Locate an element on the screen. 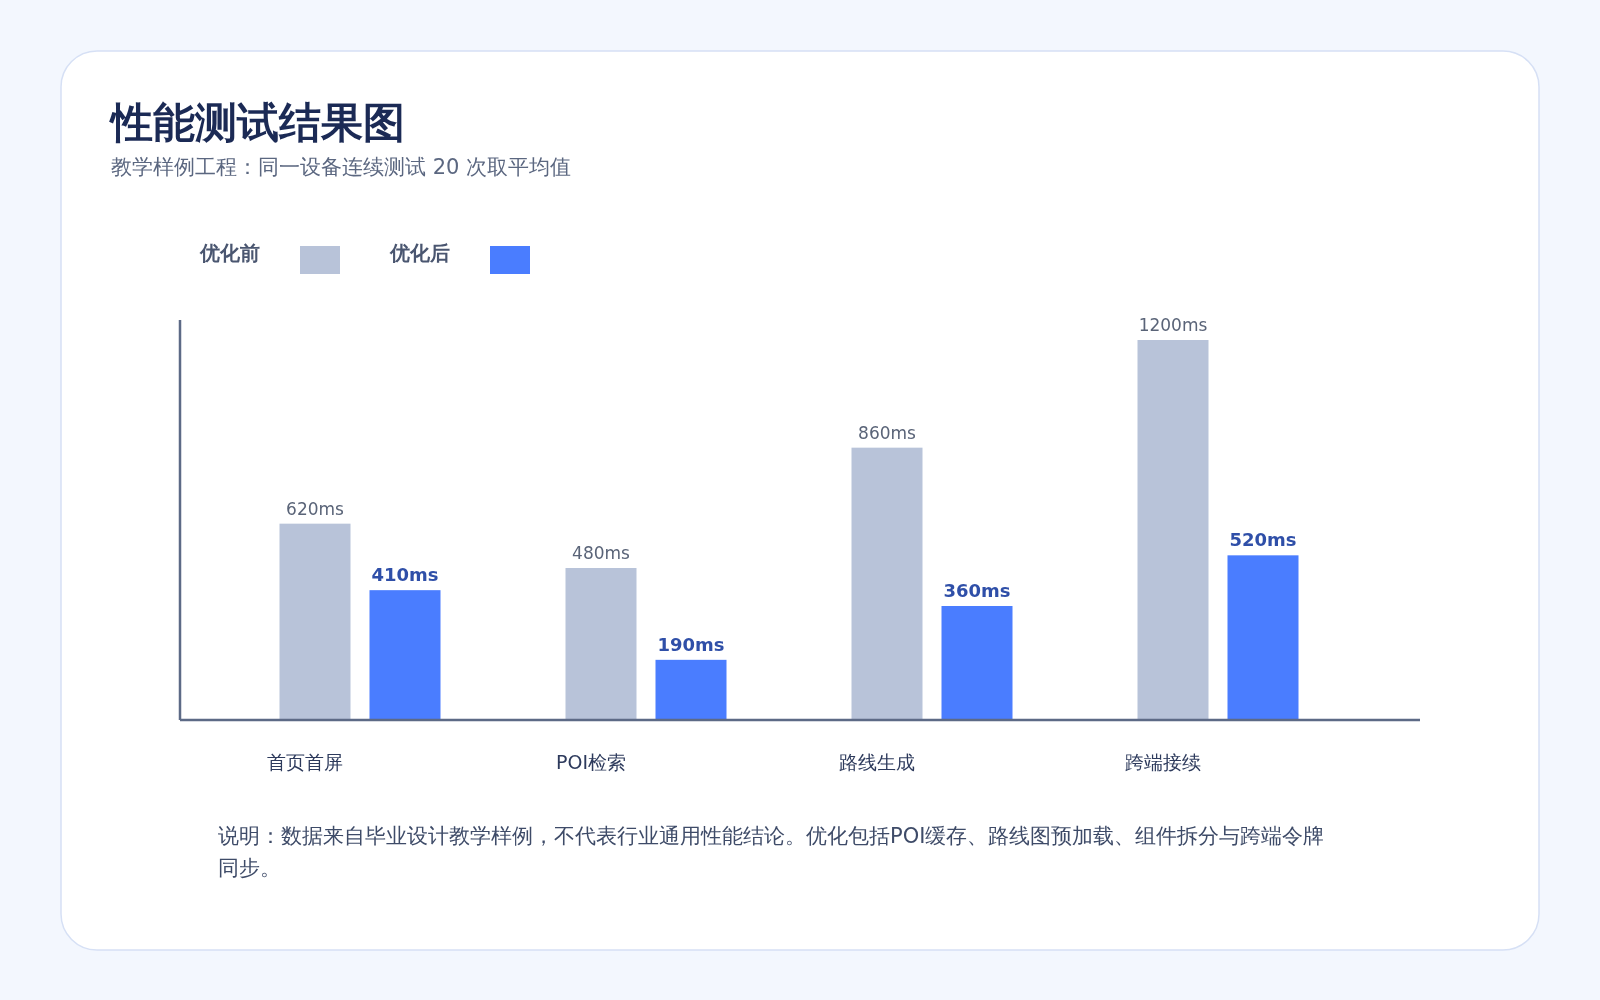  x-tick-label: 跨端接续 is located at coordinates (1163, 762).